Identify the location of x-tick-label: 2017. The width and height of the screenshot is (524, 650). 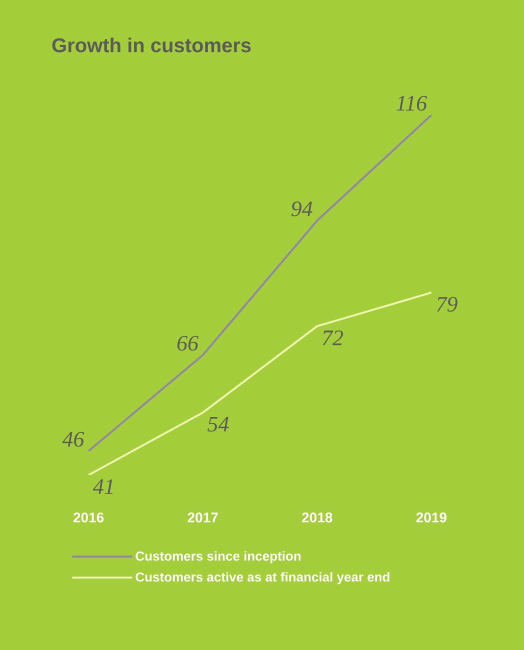
(203, 517).